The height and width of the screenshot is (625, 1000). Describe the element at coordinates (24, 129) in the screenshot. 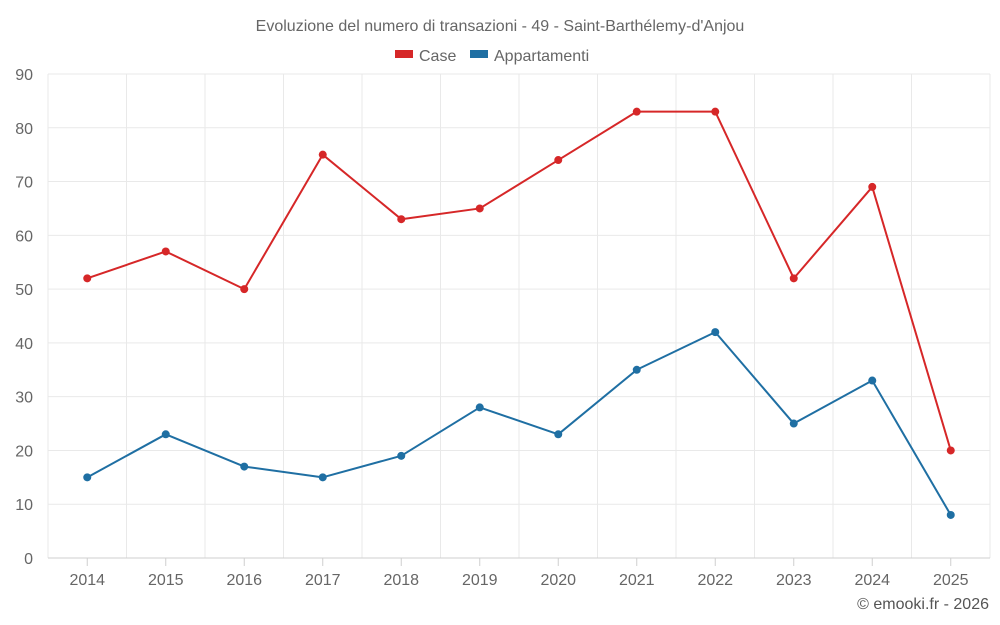

I see `y-tick-label: 80` at that location.